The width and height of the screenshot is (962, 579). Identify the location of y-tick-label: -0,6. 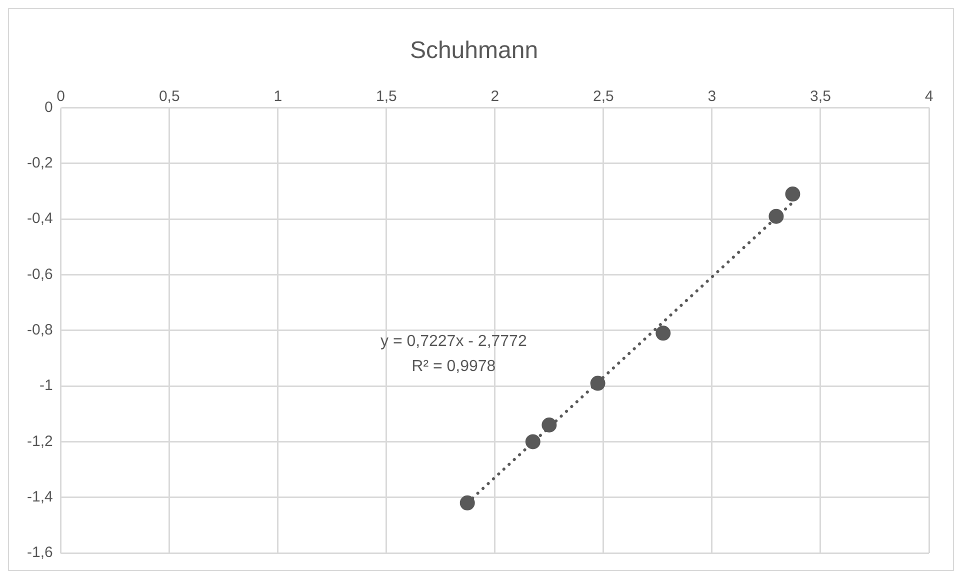
(39, 274).